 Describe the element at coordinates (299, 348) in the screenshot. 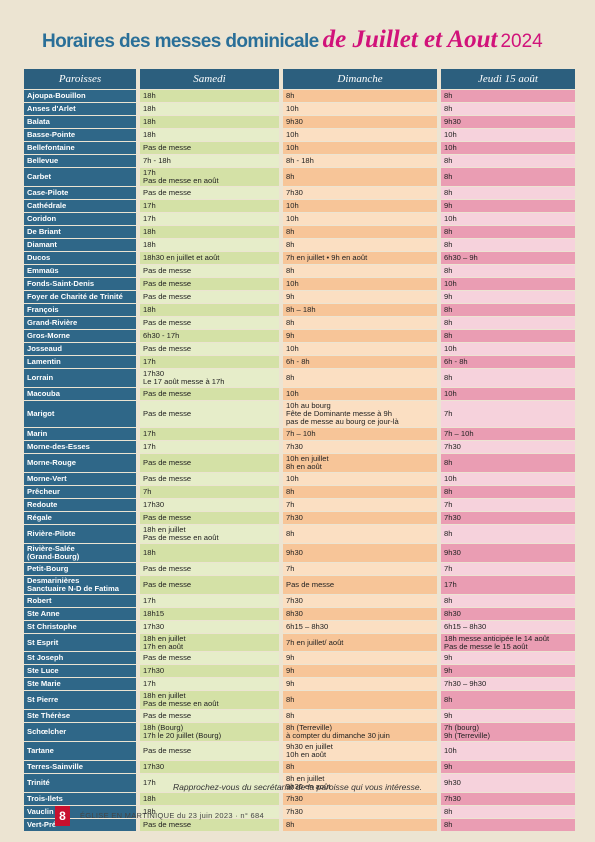

I see `table-row: Josseaud Pas de messe 10h 10h` at that location.